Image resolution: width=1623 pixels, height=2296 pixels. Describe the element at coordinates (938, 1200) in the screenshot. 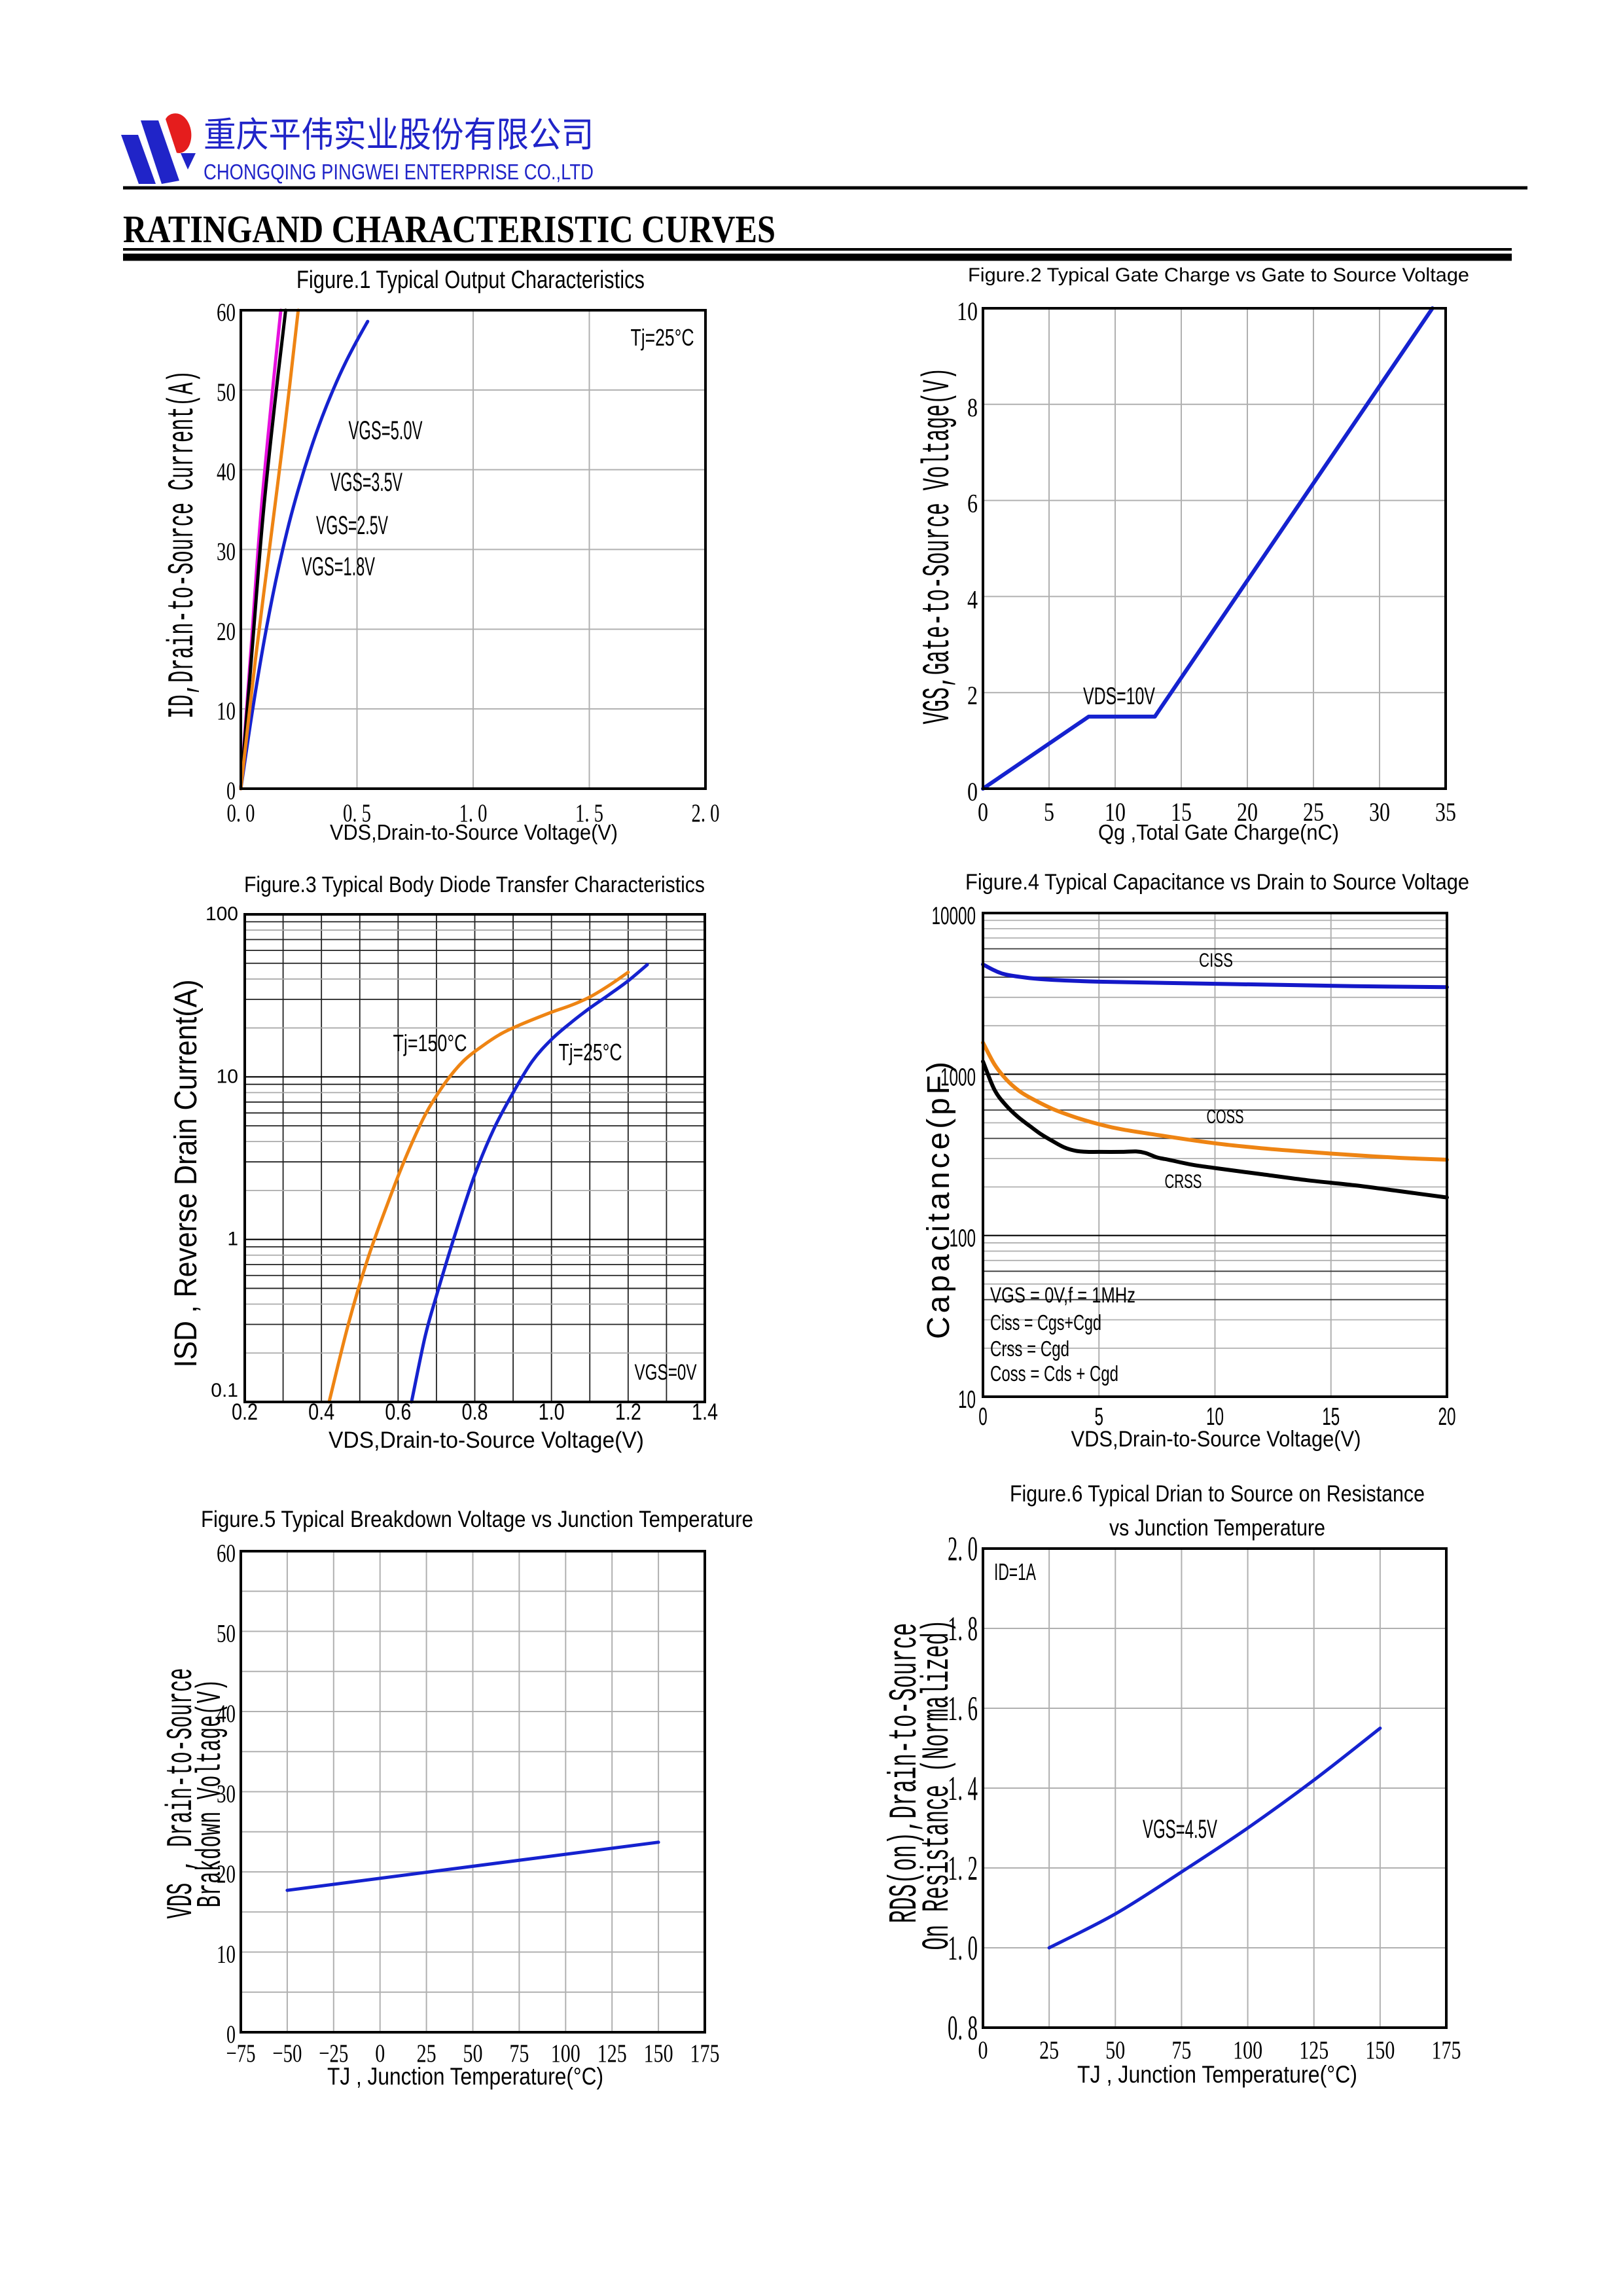

I see `svg-text: Capacitance(pF)` at that location.